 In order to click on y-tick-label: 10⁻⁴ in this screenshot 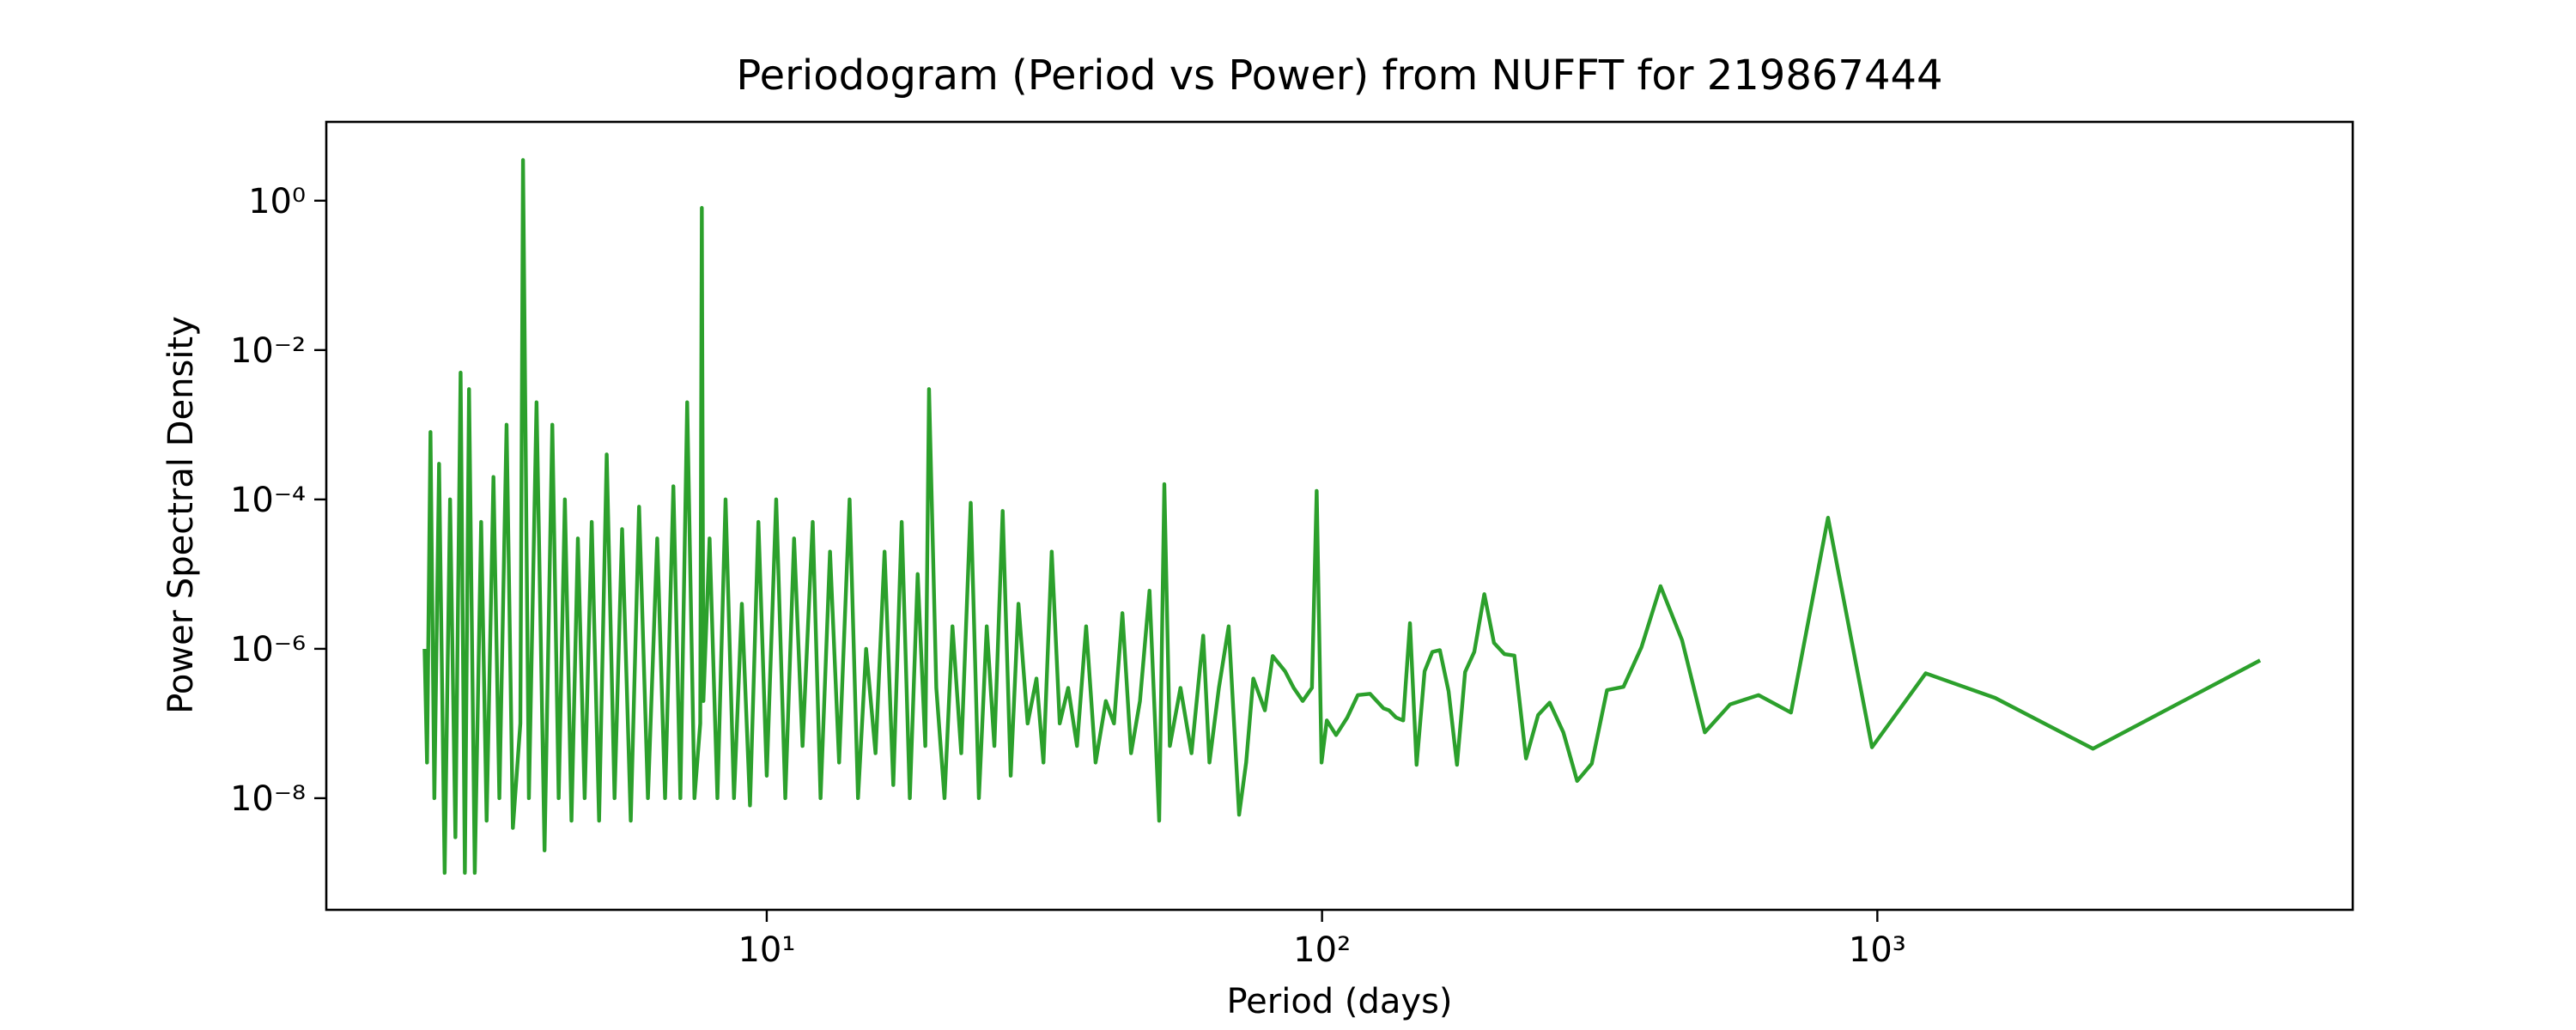, I will do `click(268, 500)`.